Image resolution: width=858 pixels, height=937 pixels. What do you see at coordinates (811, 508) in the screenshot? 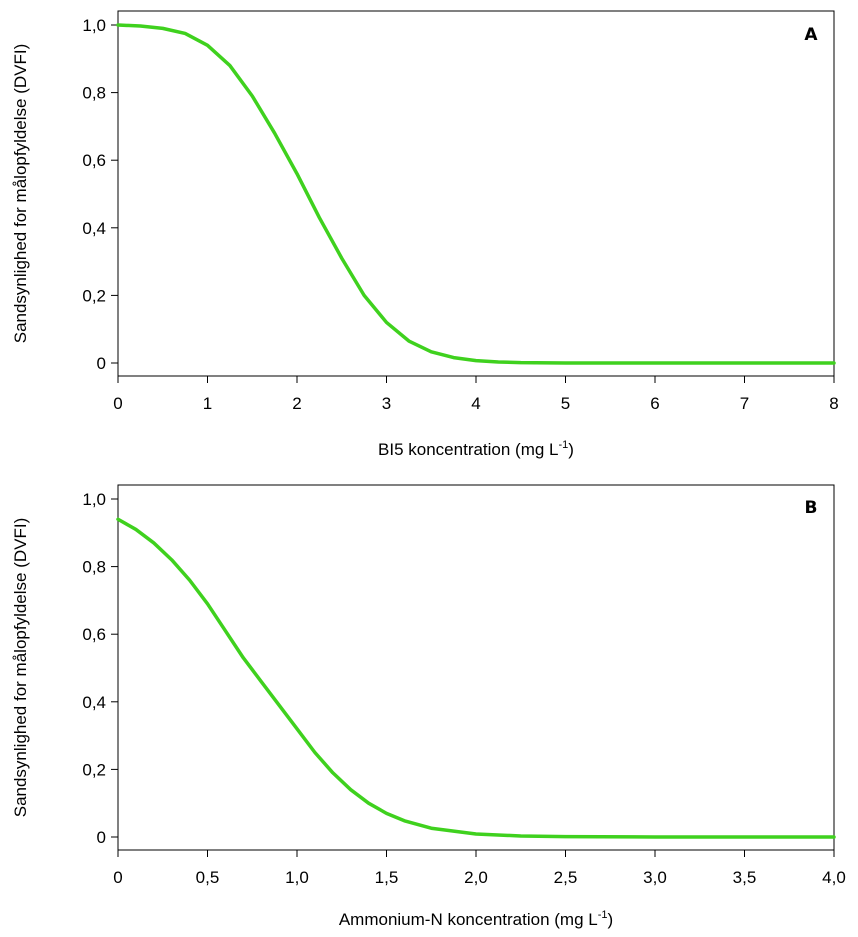
I see `panel-label: B` at bounding box center [811, 508].